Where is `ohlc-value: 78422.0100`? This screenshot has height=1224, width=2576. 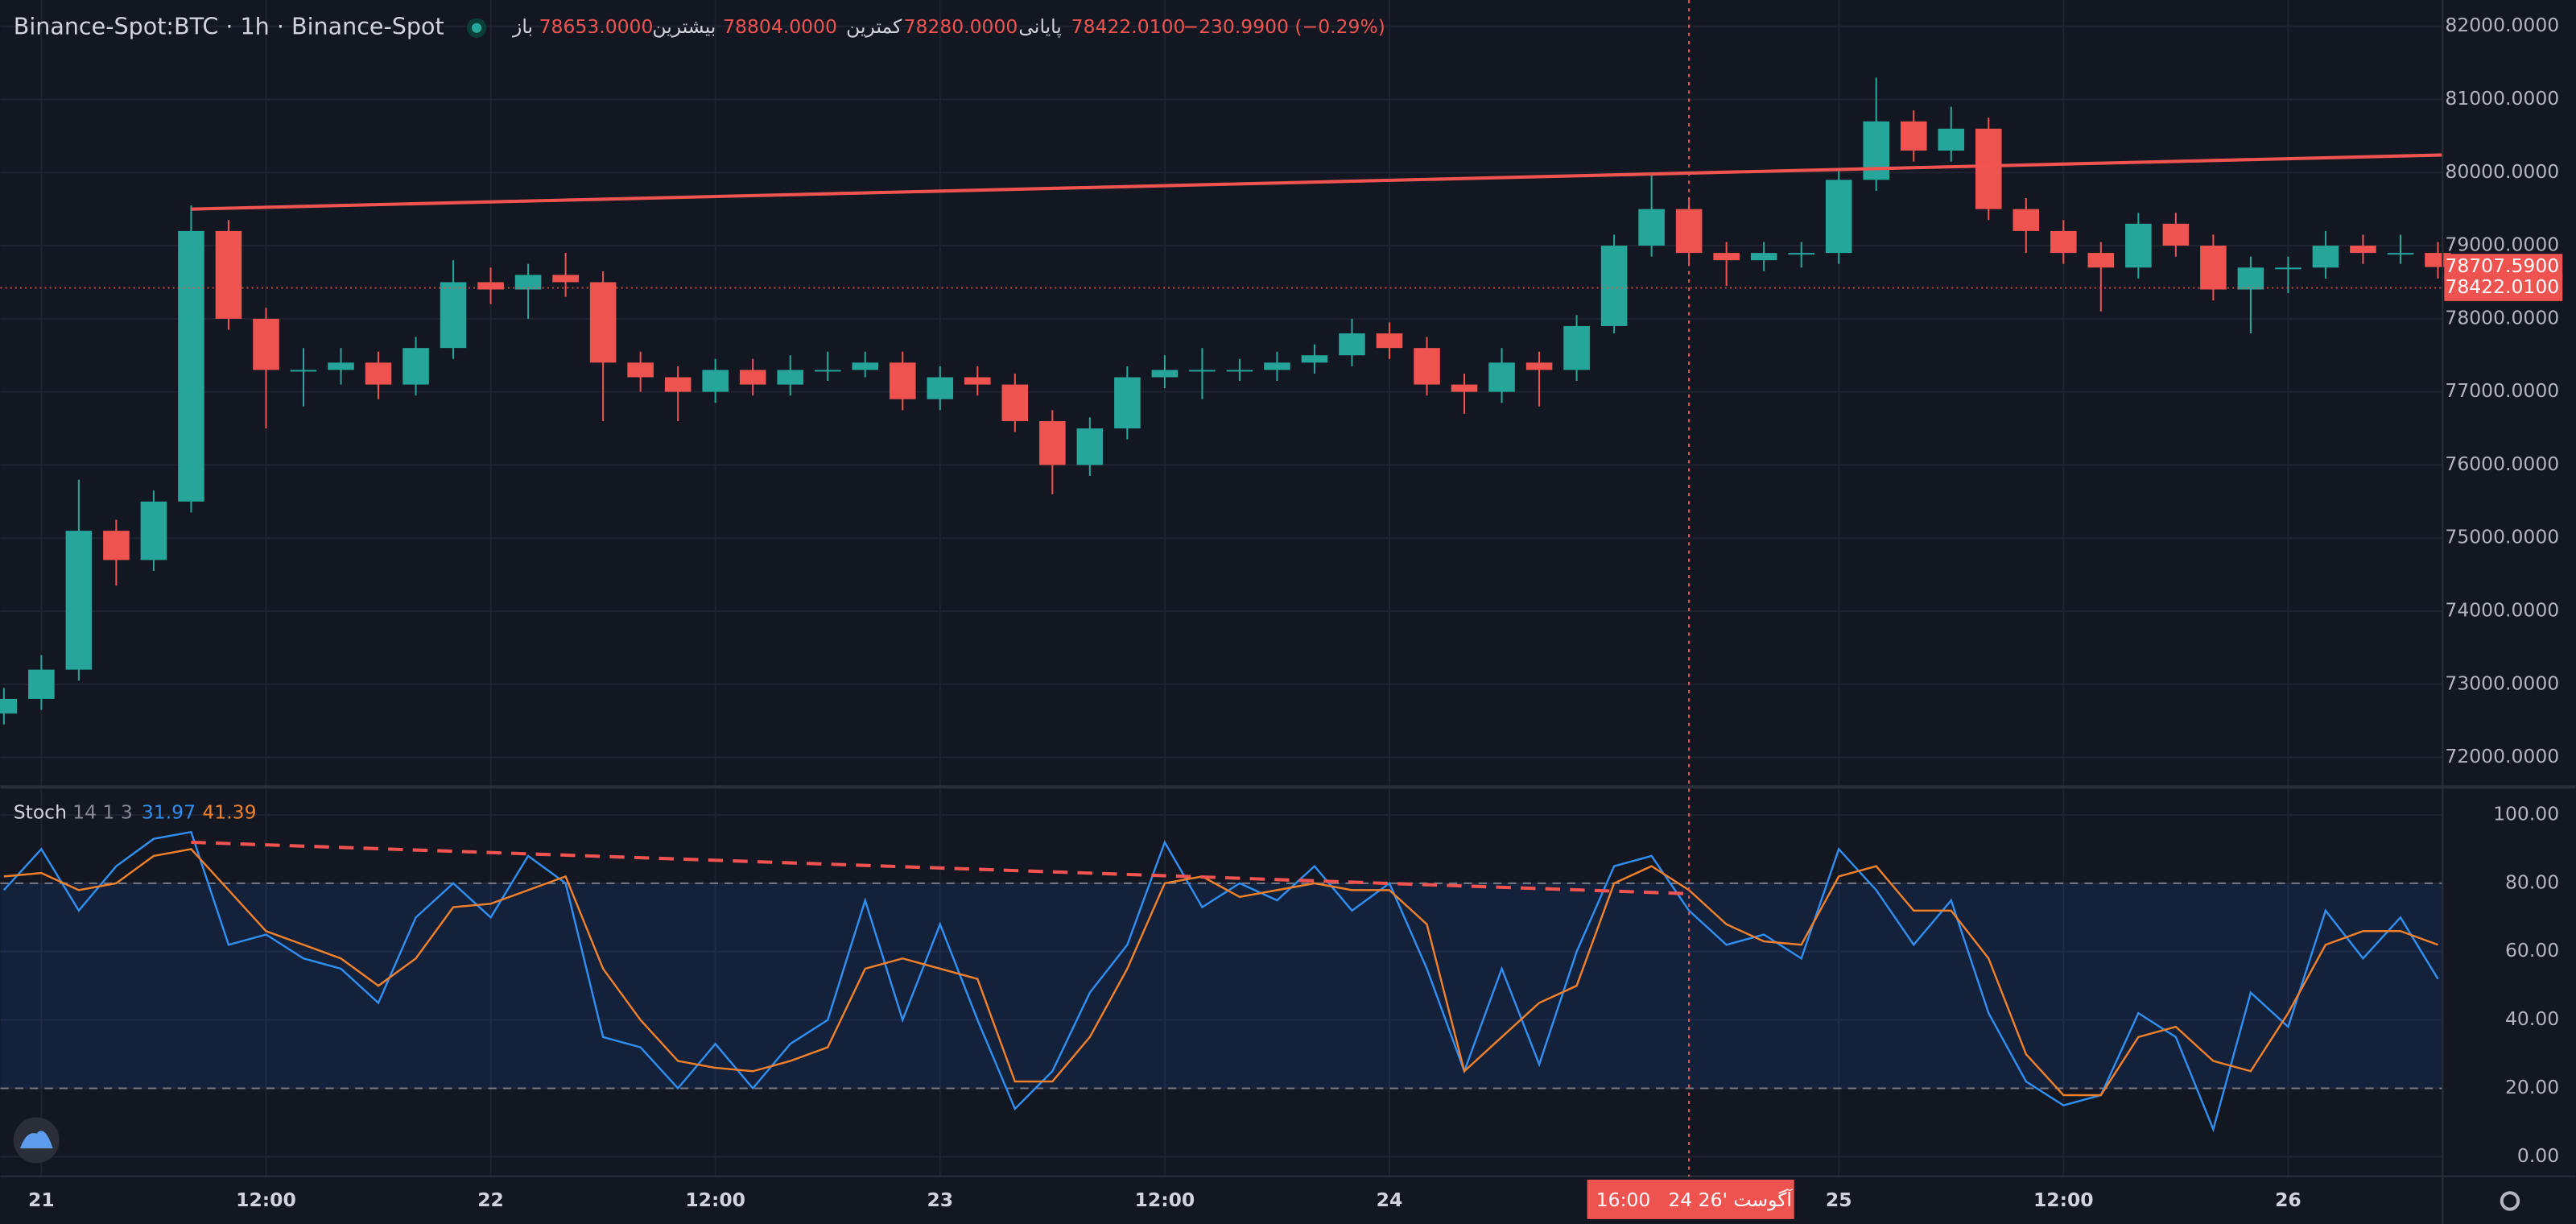
ohlc-value: 78422.0100 is located at coordinates (1128, 26).